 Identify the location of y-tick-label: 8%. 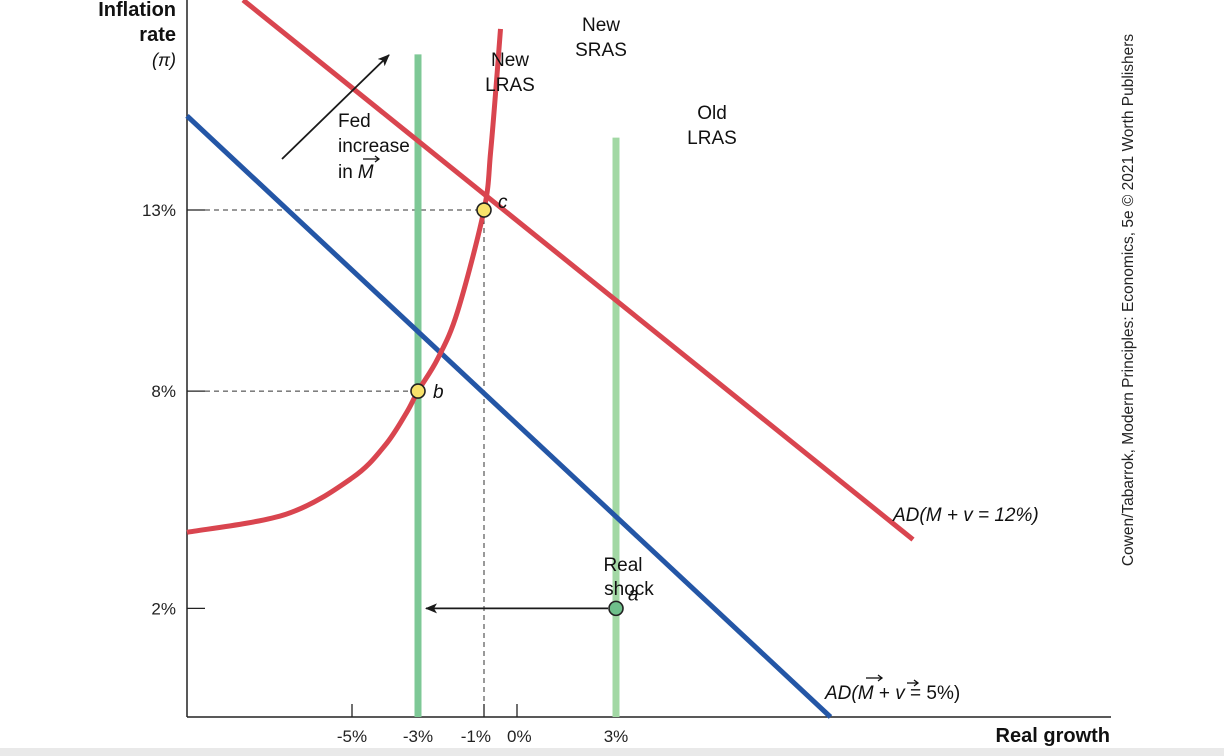
(163, 391).